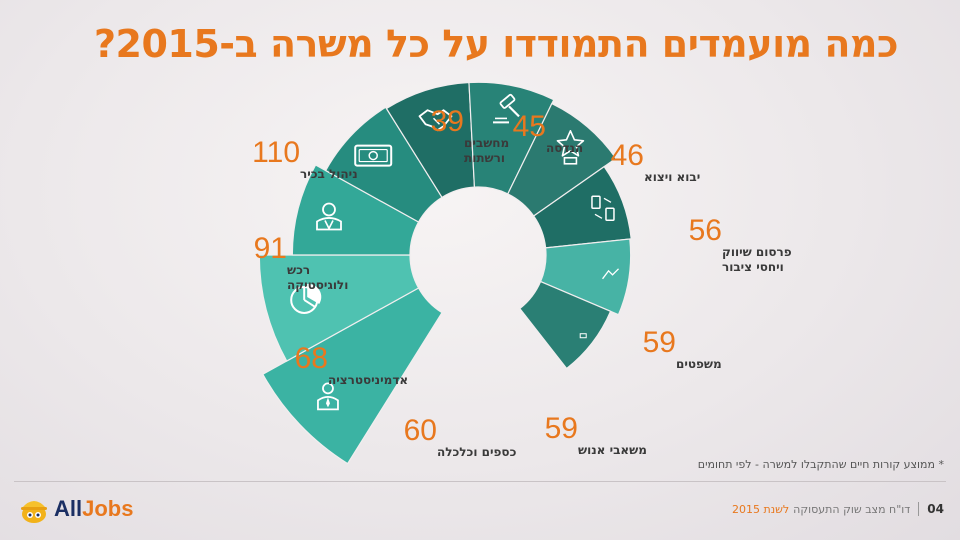 The height and width of the screenshot is (540, 960). I want to click on slice-value: 91, so click(270, 248).